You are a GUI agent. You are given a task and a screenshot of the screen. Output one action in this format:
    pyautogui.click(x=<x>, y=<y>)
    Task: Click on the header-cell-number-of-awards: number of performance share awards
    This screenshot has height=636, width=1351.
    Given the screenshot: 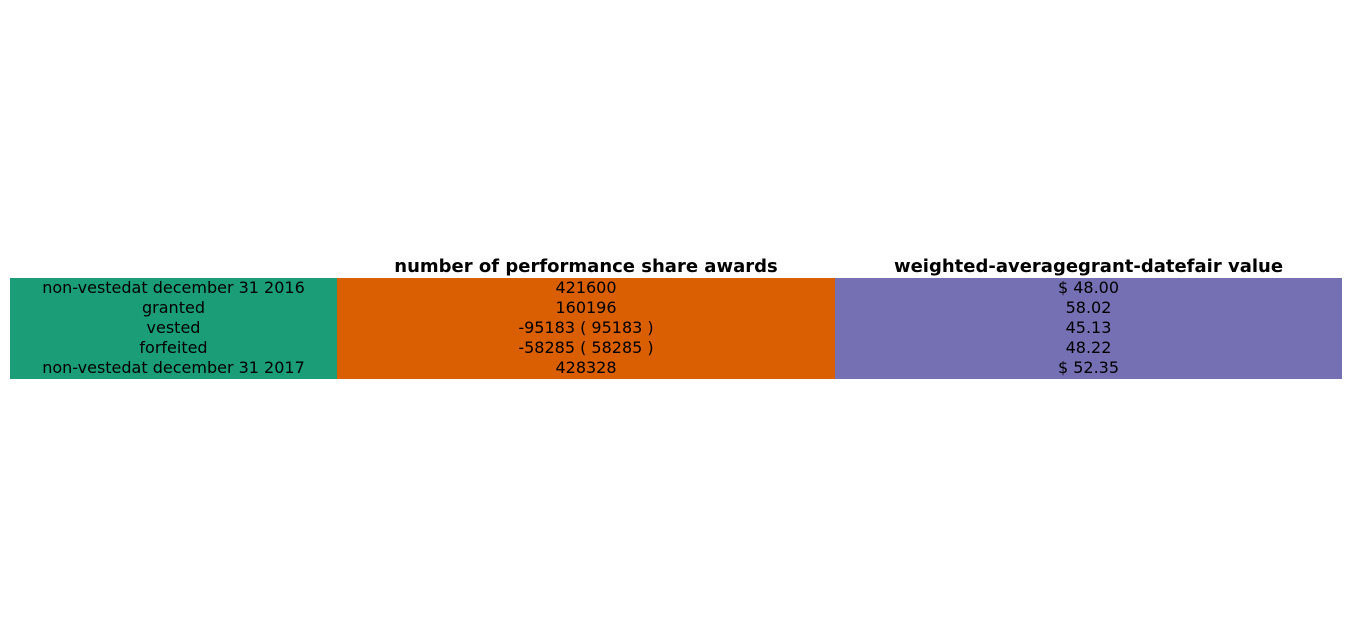 What is the action you would take?
    pyautogui.click(x=586, y=266)
    